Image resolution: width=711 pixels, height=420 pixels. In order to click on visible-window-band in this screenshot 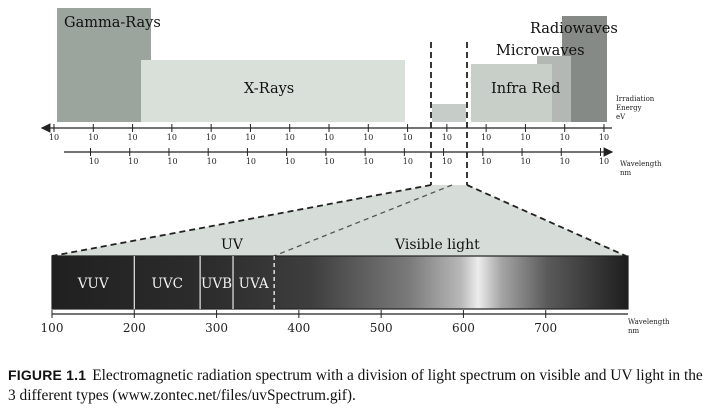, I will do `click(449, 113)`.